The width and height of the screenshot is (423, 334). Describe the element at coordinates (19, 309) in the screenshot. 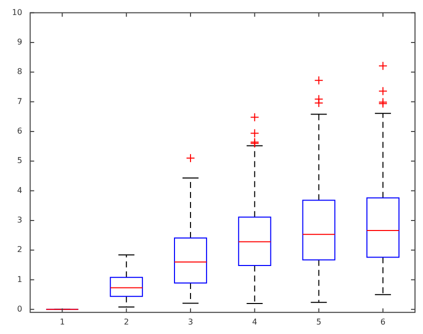

I see `y-tick-label: 0` at that location.